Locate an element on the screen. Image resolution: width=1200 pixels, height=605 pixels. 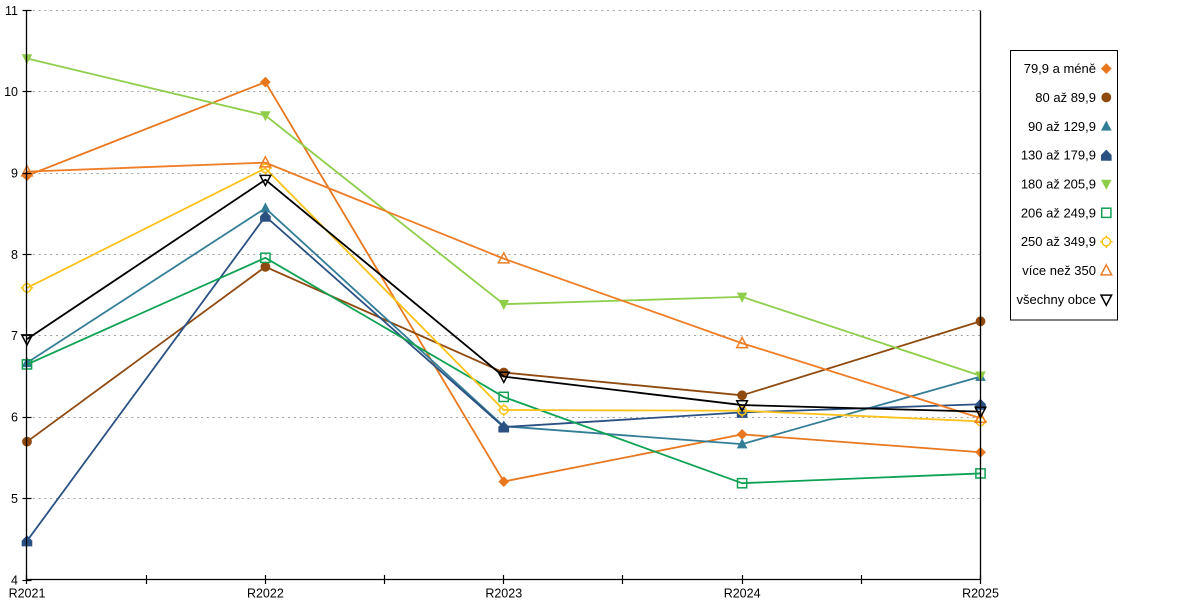
svg-text: 10 is located at coordinates (11, 92).